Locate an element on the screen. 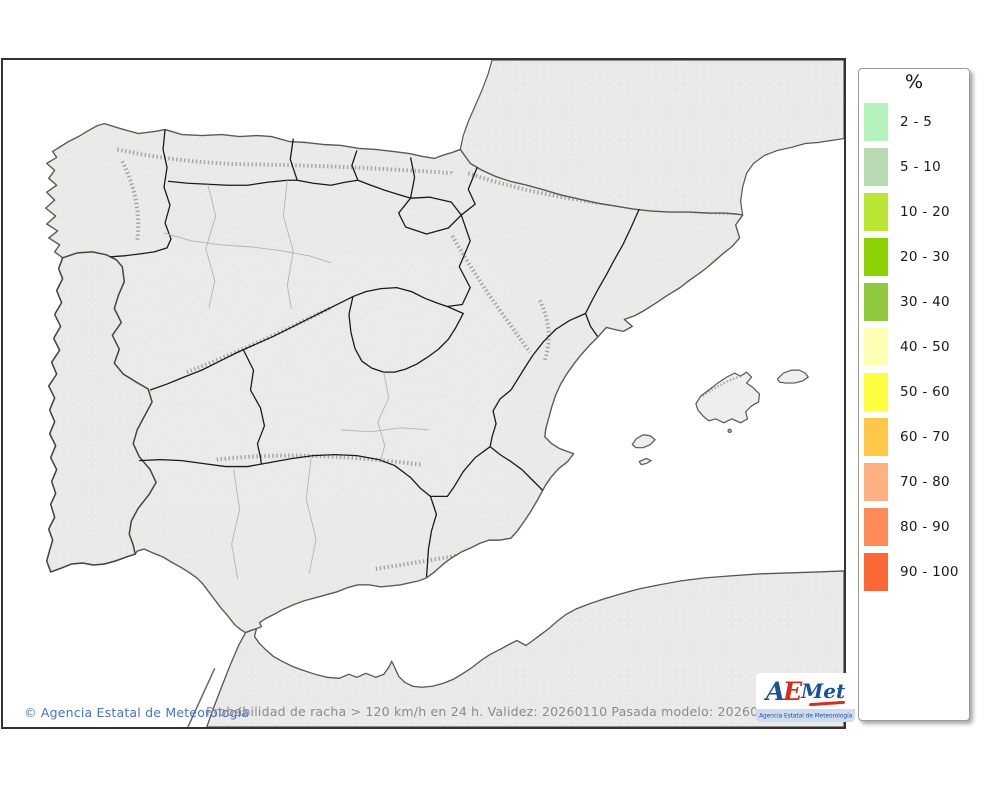  africa-landmass is located at coordinates (525, 648).